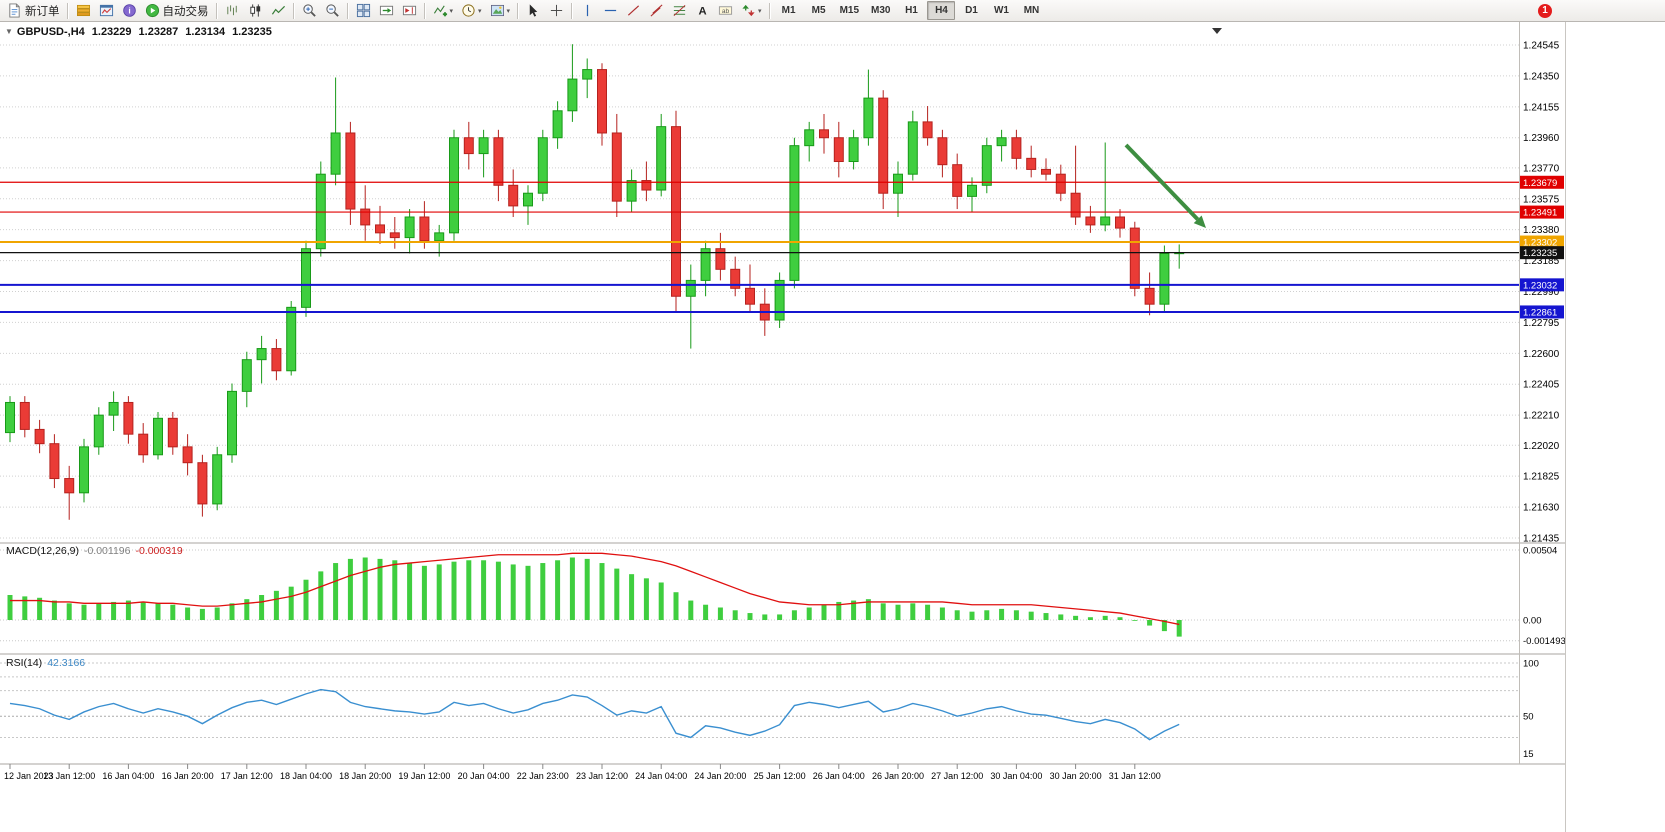 The height and width of the screenshot is (832, 1665). What do you see at coordinates (1217, 31) in the screenshot?
I see `chart-shift-marker-icon` at bounding box center [1217, 31].